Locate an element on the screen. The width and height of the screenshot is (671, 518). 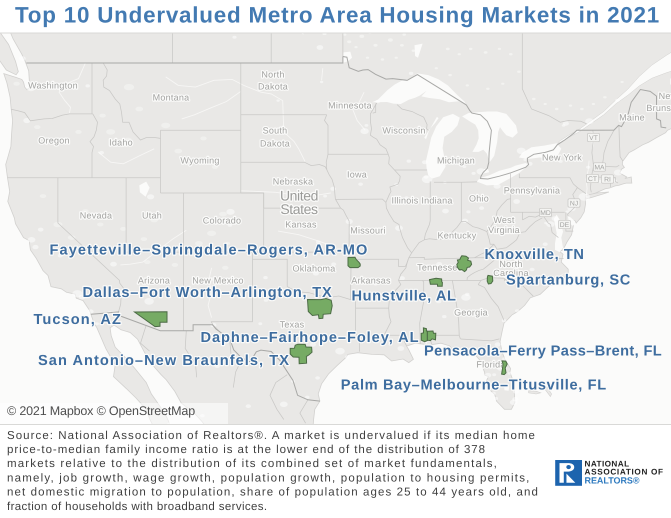
svg-text: MA is located at coordinates (599, 168).